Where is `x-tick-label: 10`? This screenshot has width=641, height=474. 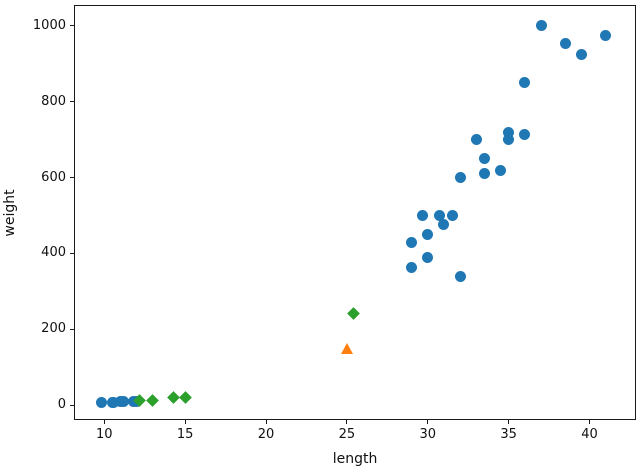
x-tick-label: 10 is located at coordinates (104, 434).